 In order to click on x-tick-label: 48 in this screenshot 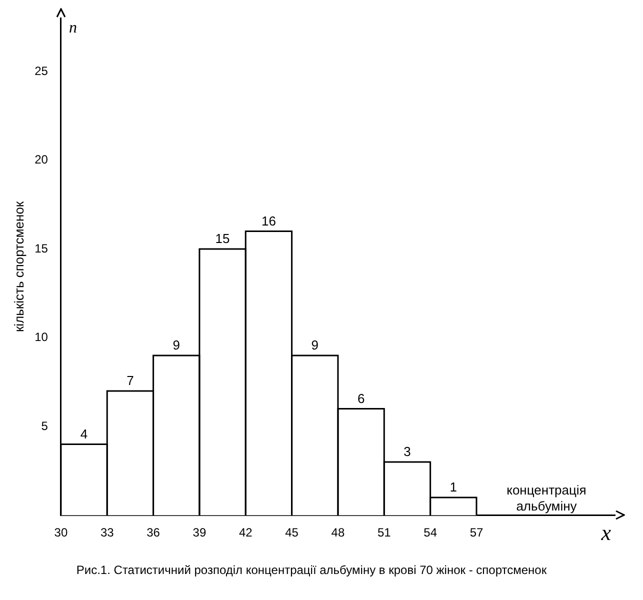, I will do `click(338, 533)`.